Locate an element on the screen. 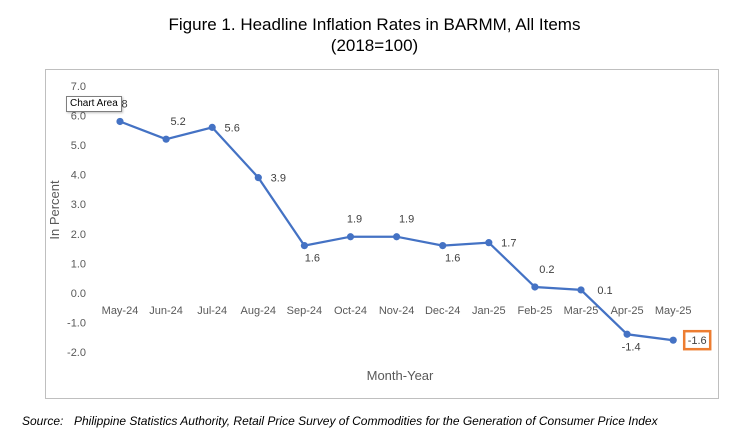 This screenshot has width=749, height=437. x-tick-label: Sep-24 is located at coordinates (304, 311).